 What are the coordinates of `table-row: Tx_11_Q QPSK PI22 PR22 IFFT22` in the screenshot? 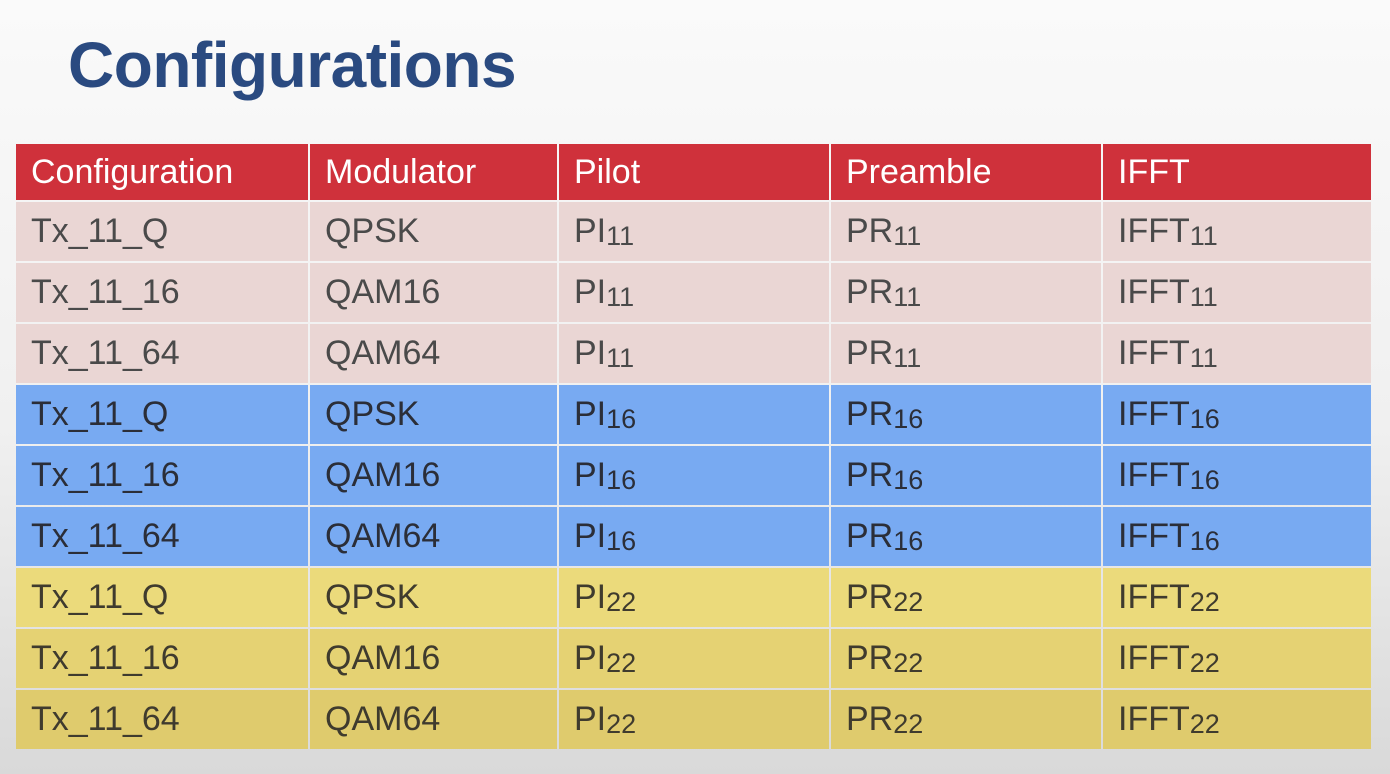 It's located at (693, 597).